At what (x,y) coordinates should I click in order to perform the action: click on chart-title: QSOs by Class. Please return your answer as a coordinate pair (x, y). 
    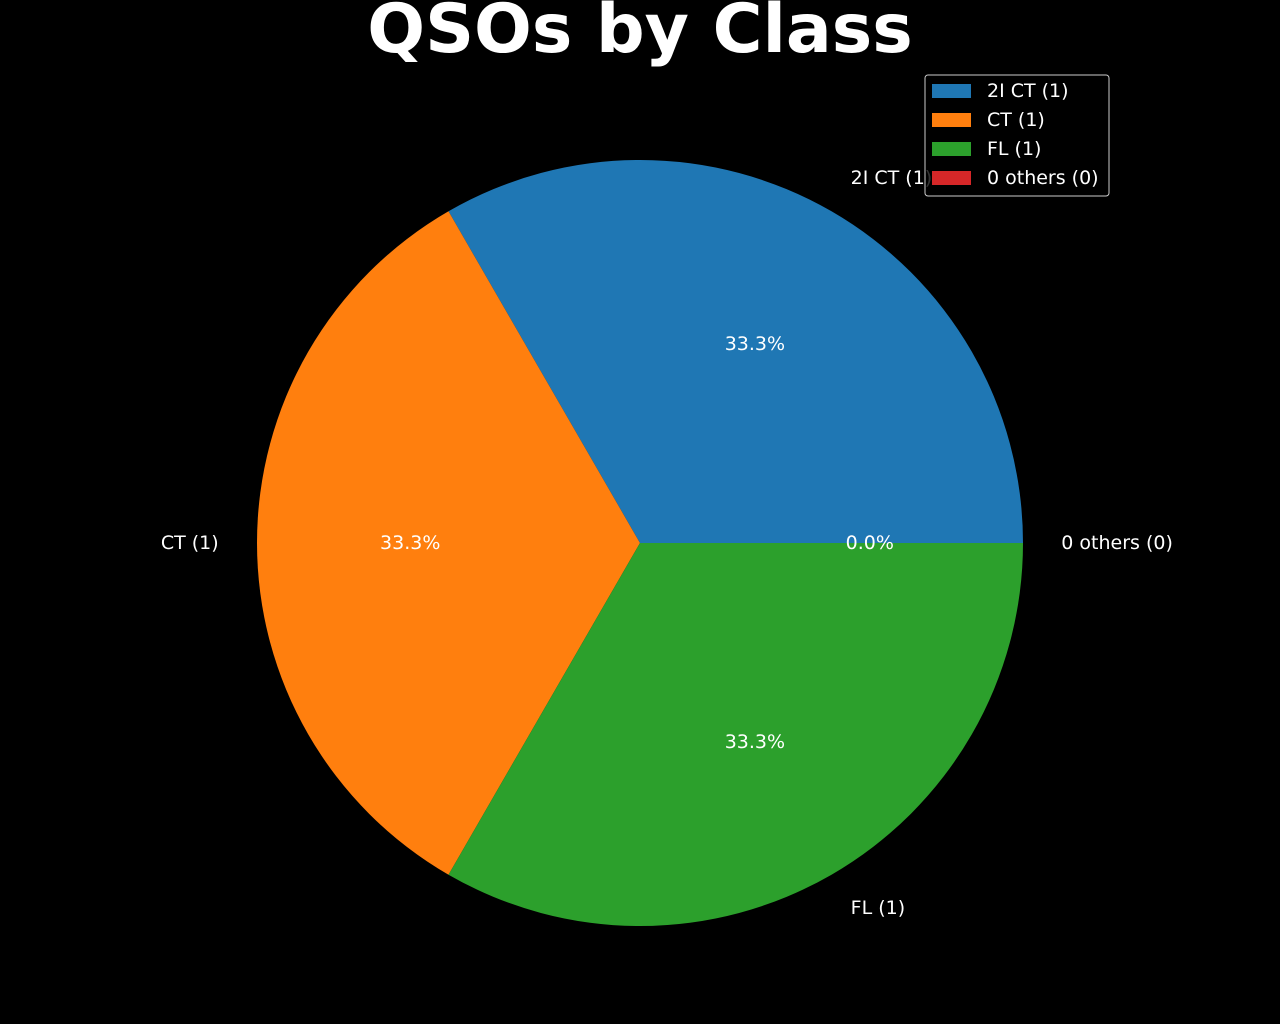
    Looking at the image, I should click on (639, 34).